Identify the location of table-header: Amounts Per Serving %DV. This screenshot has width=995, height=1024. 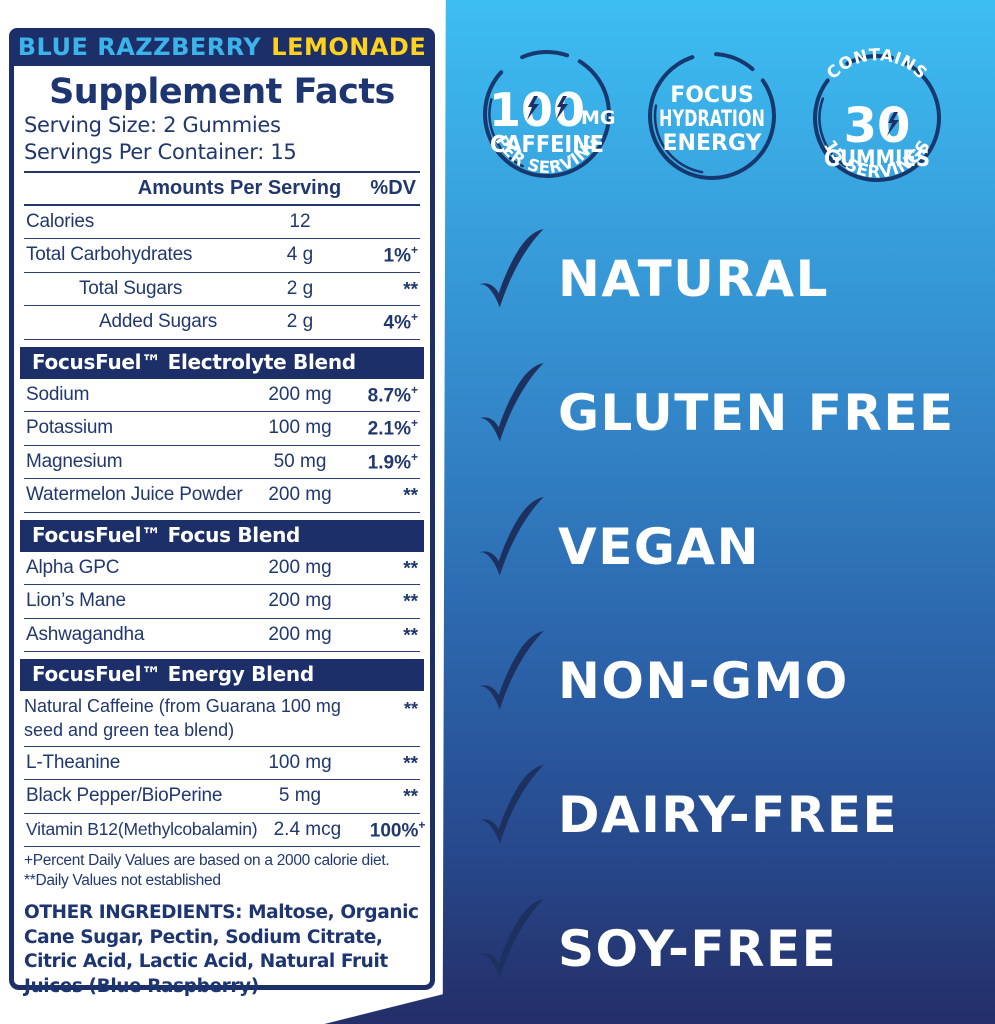
(222, 188).